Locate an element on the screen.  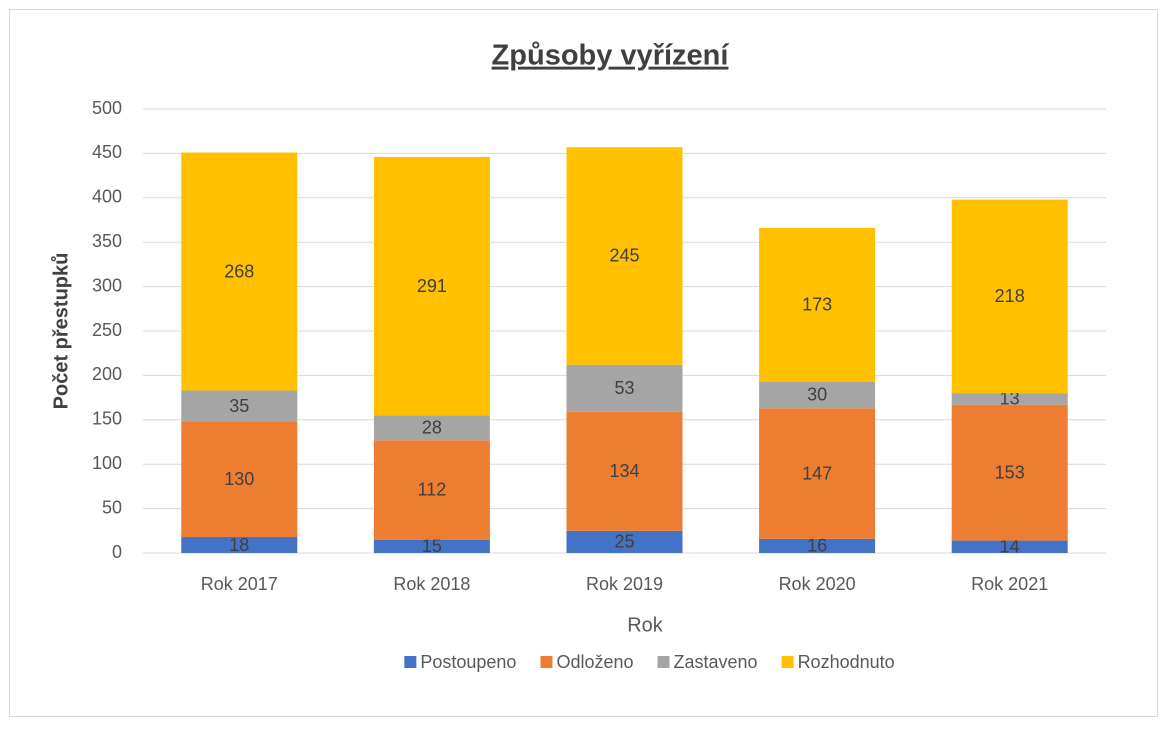
data-label: 134 is located at coordinates (624, 471).